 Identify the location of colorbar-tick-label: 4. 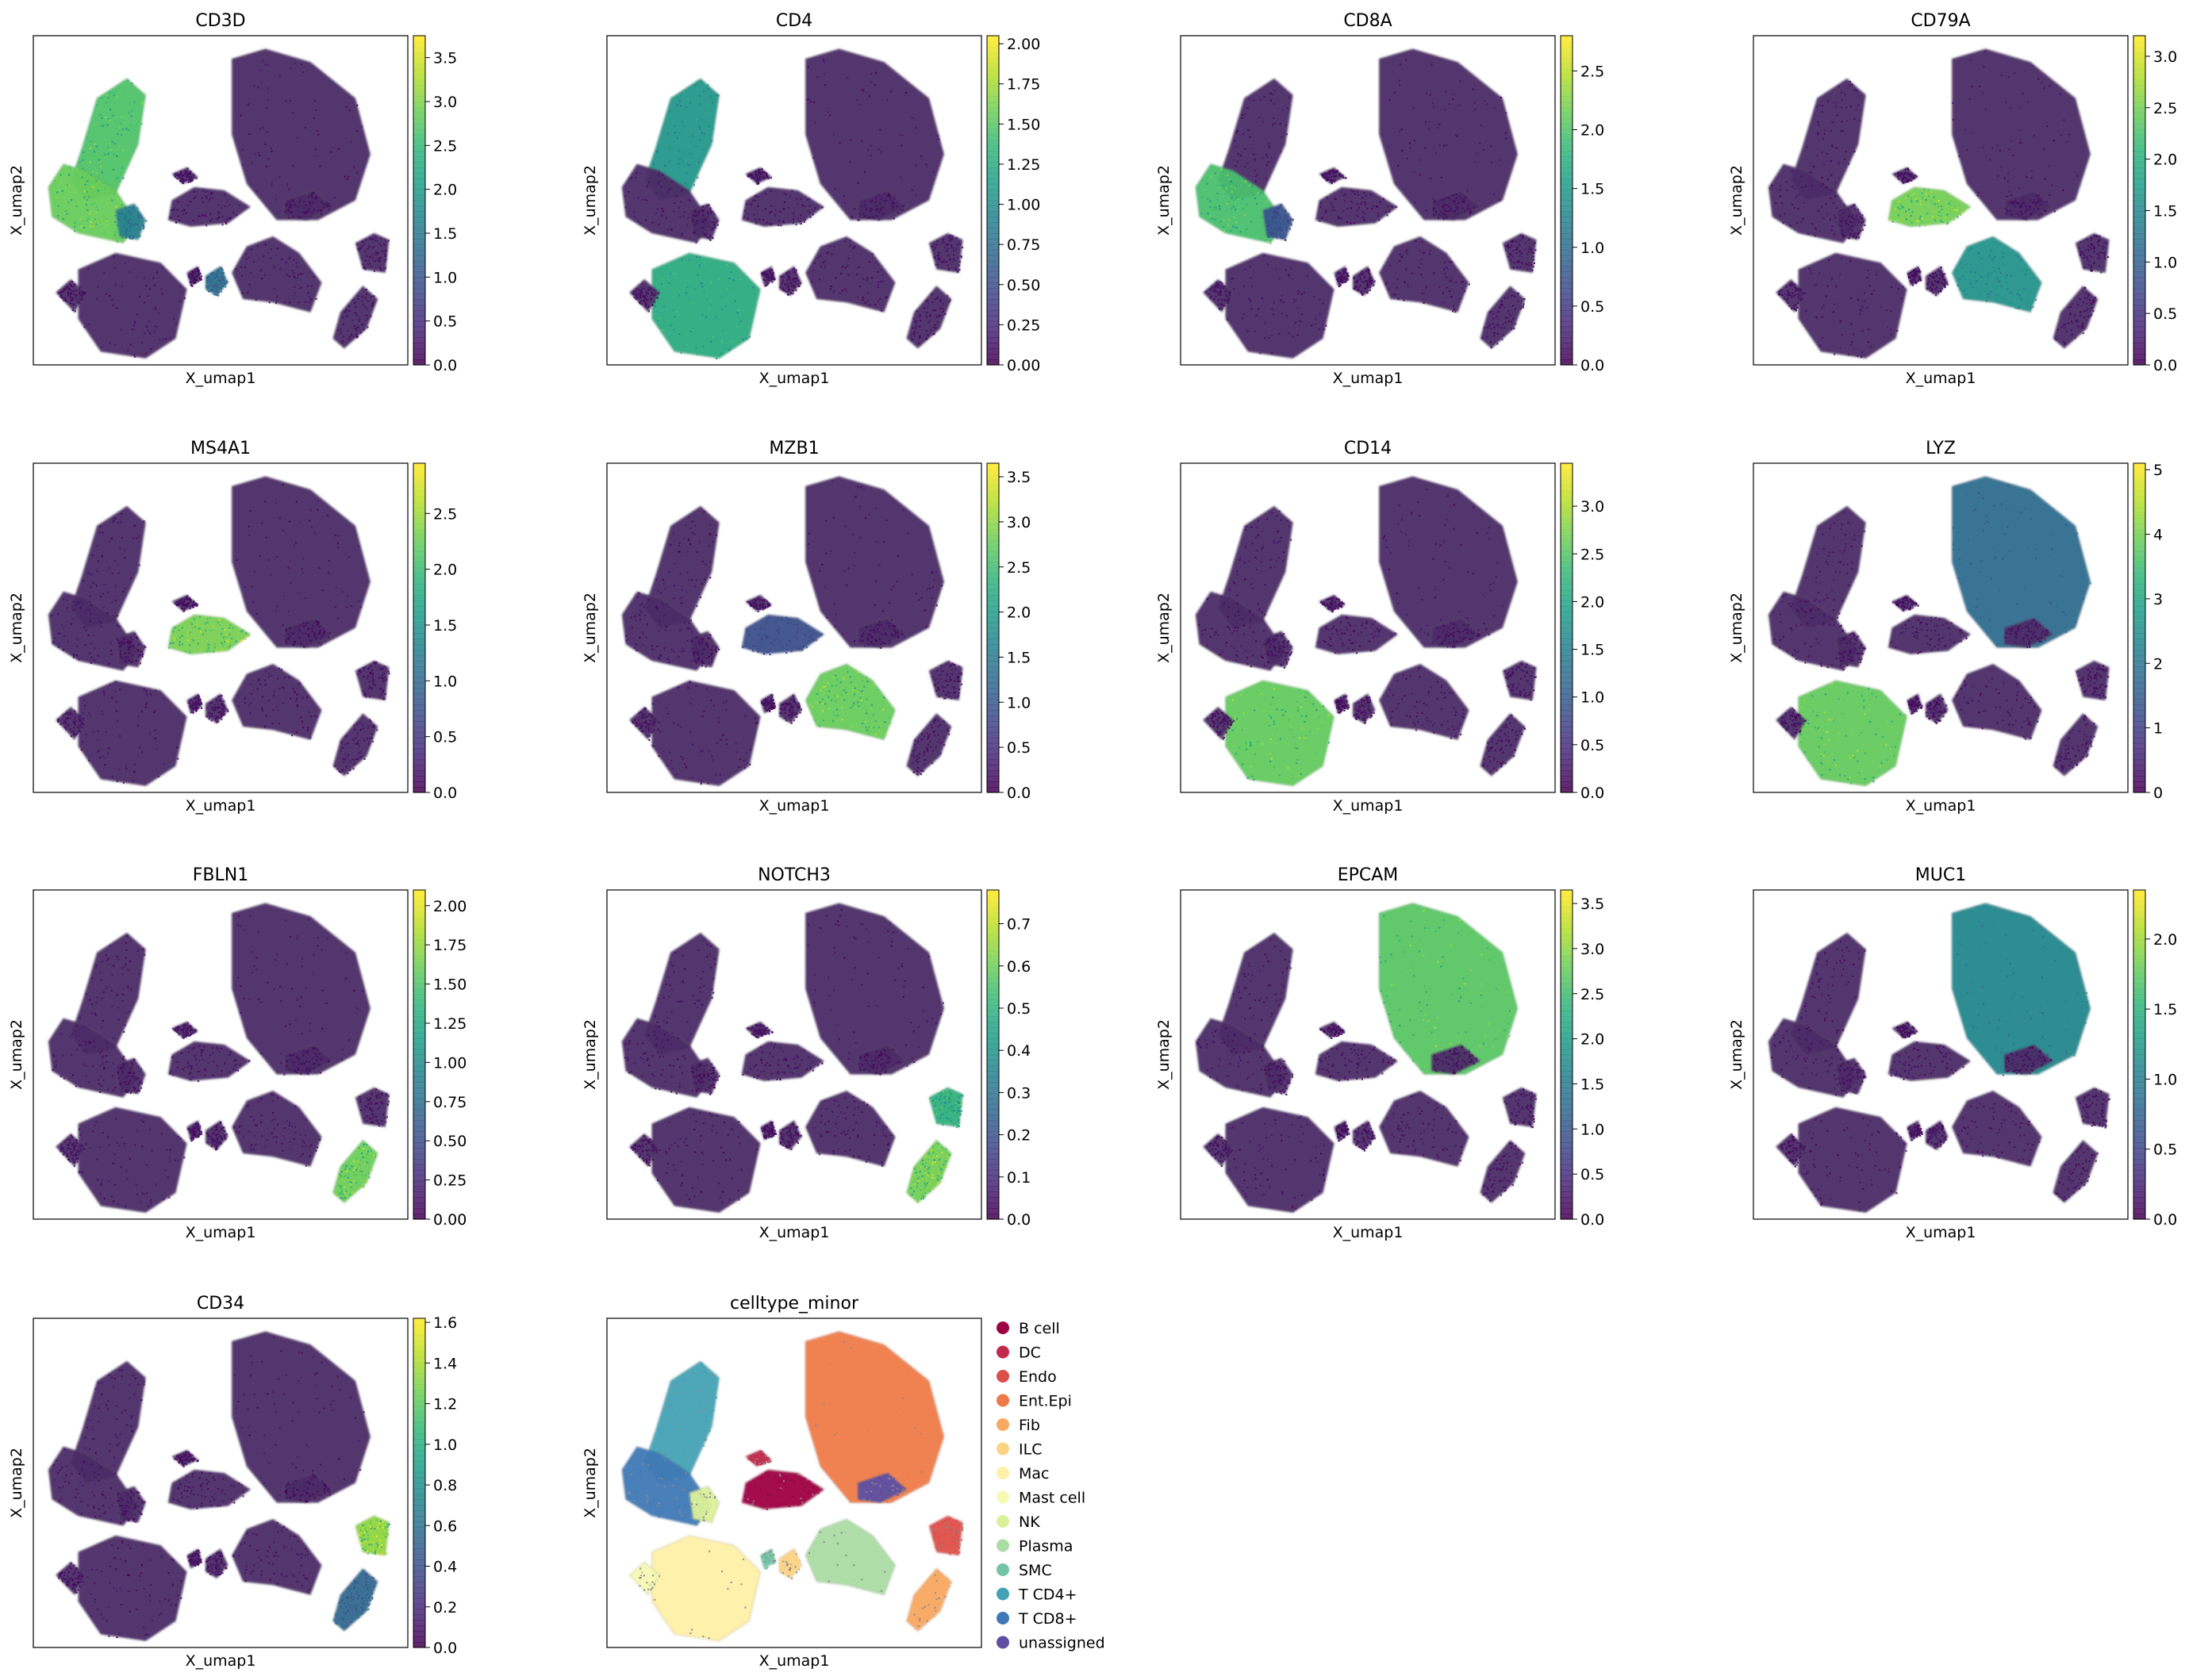
(2158, 535).